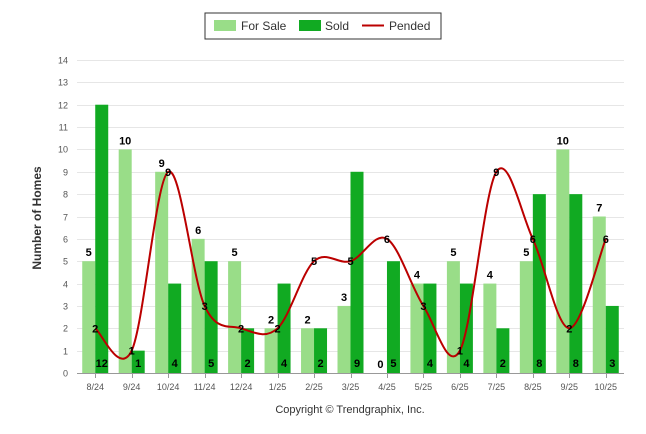  I want to click on label-for-sale: 7, so click(599, 209).